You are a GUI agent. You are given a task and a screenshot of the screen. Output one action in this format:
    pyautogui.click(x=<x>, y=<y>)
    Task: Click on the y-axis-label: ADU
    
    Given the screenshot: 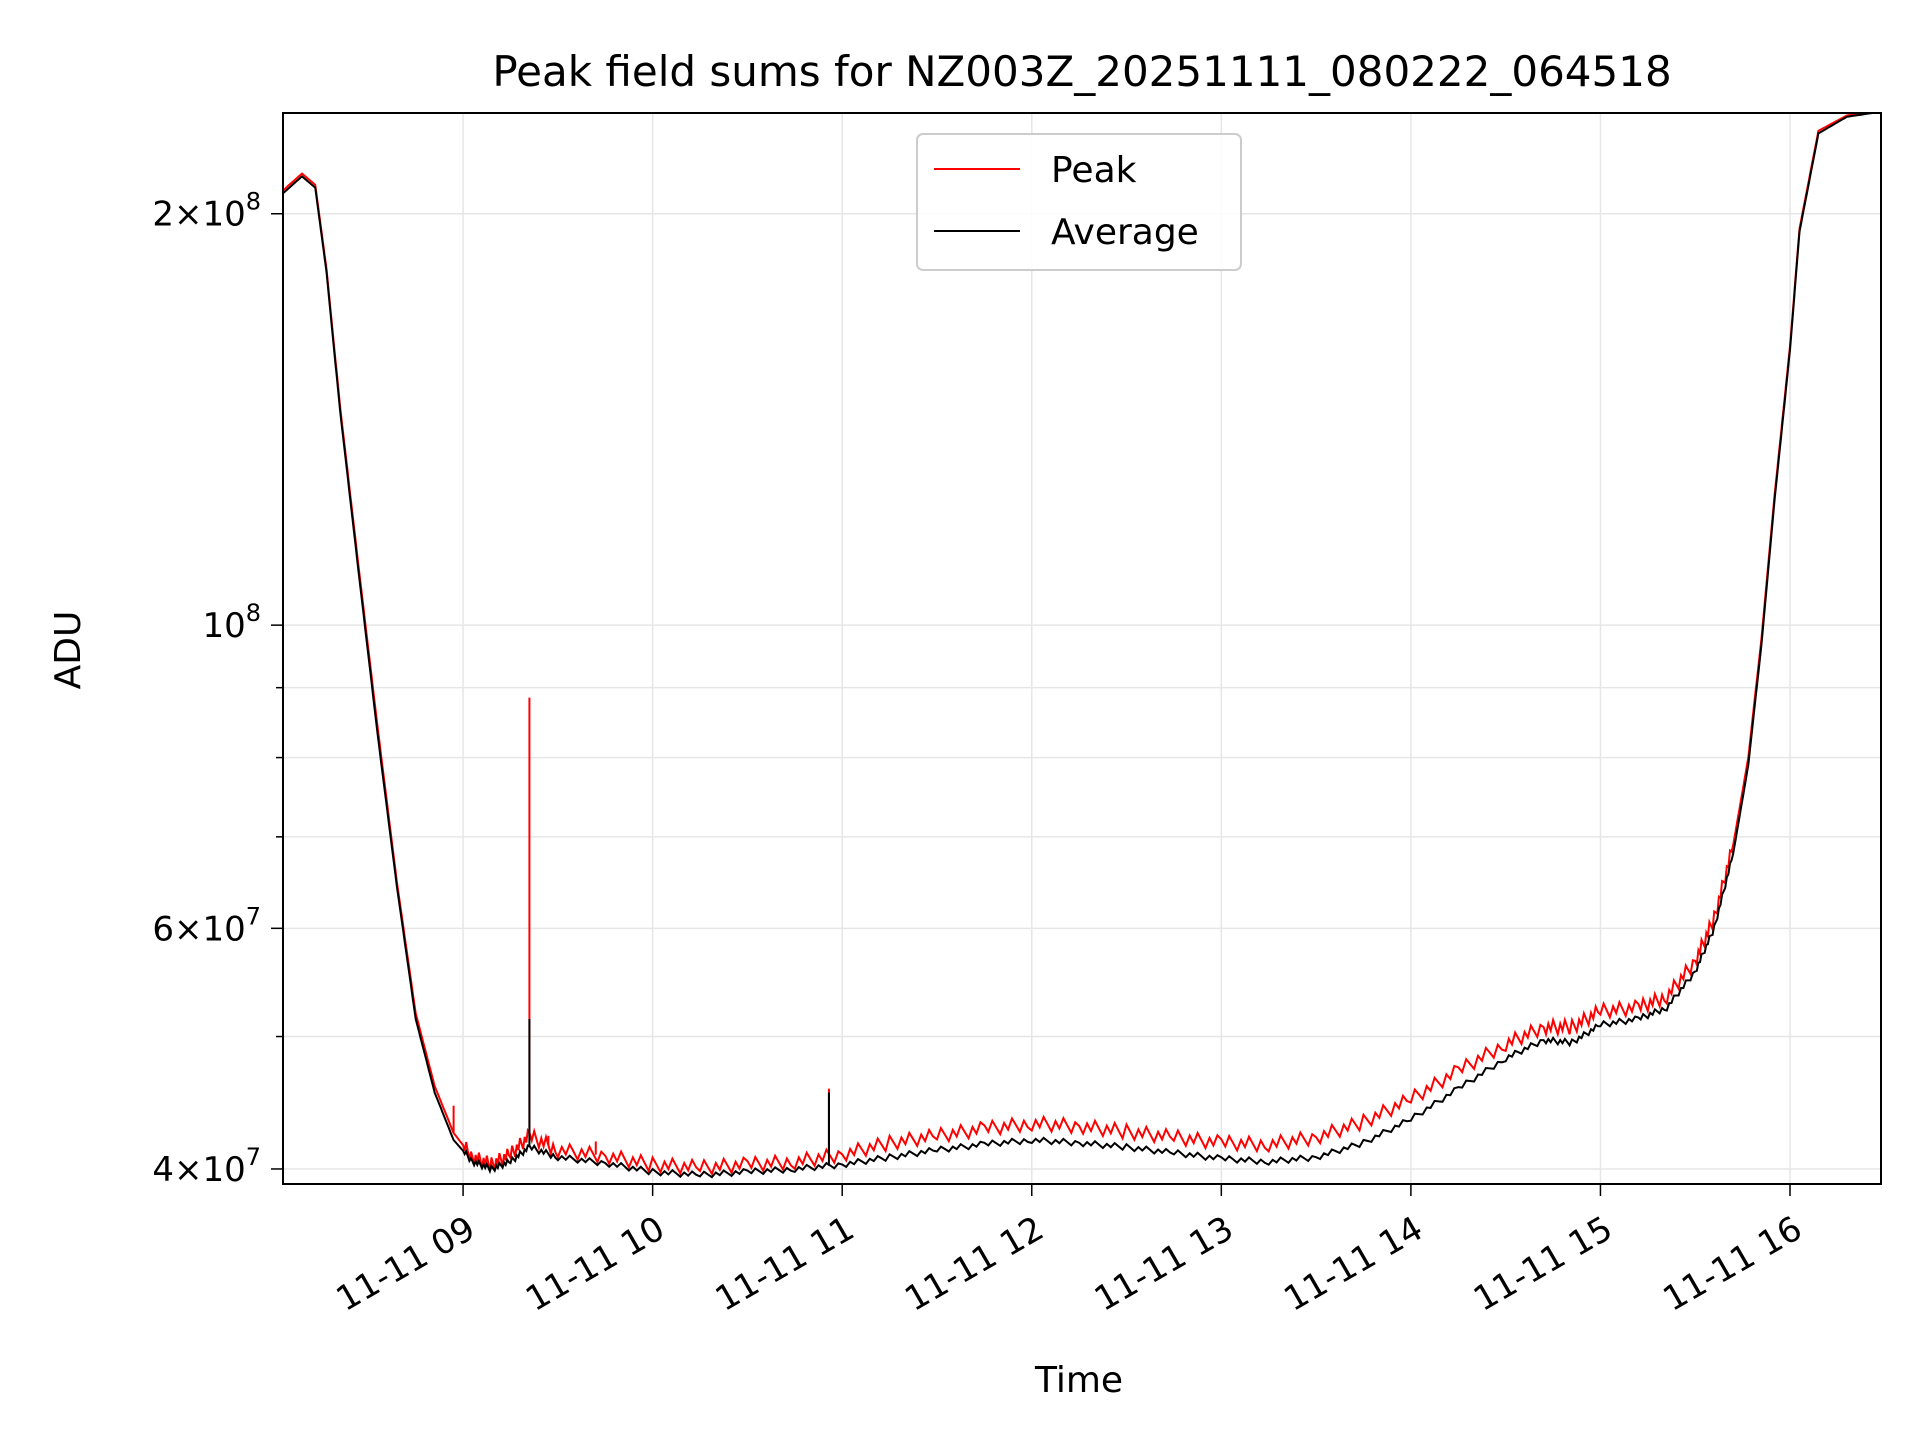 What is the action you would take?
    pyautogui.click(x=68, y=650)
    